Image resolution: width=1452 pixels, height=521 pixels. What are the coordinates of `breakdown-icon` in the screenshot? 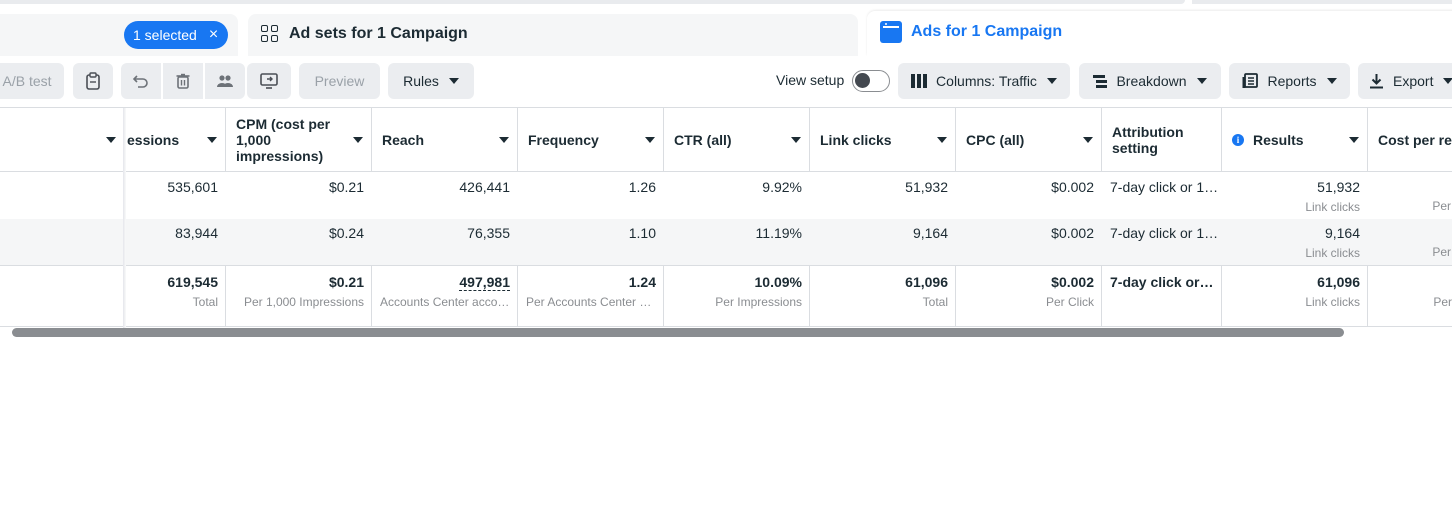 It's located at (1100, 81).